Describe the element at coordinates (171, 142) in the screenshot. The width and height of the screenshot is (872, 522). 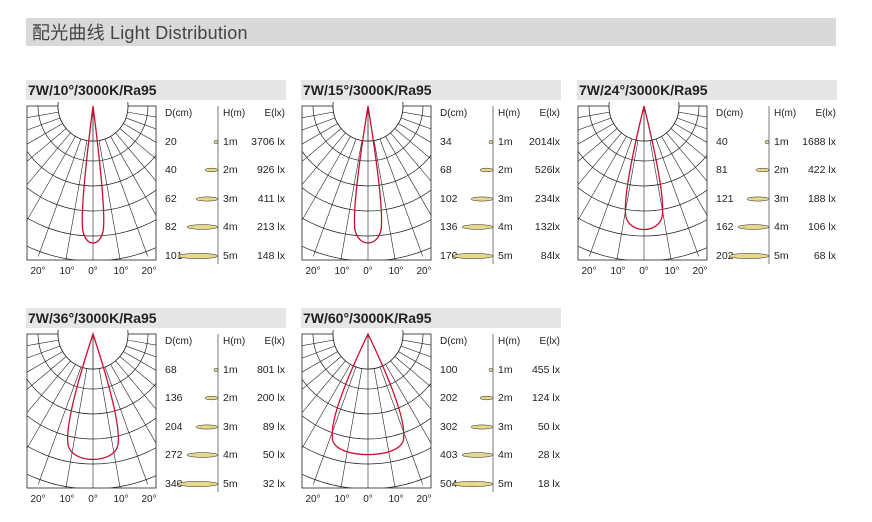
I see `distance-value: 20` at that location.